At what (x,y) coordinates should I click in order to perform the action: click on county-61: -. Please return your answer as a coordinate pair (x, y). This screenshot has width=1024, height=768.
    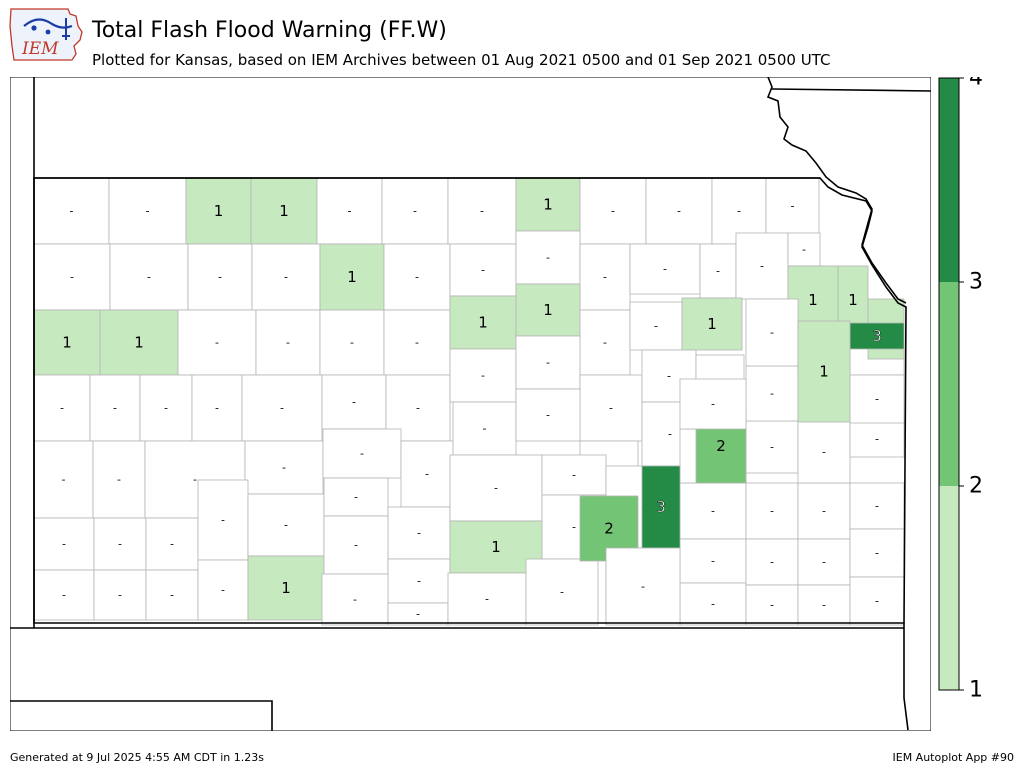
    Looking at the image, I should click on (172, 544).